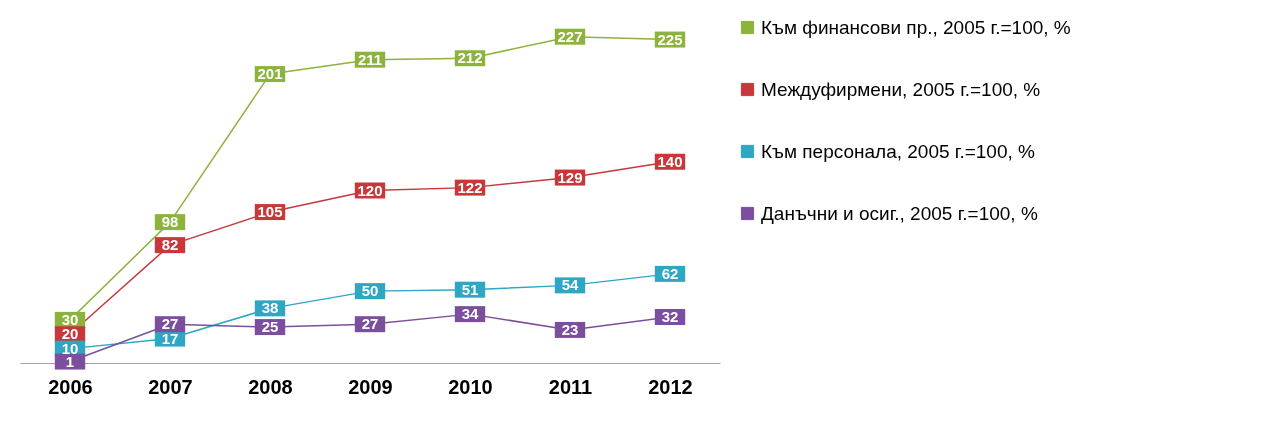 The image size is (1286, 421). I want to click on legend-label: Към финансови пр., 2005 г.=100, %, so click(916, 27).